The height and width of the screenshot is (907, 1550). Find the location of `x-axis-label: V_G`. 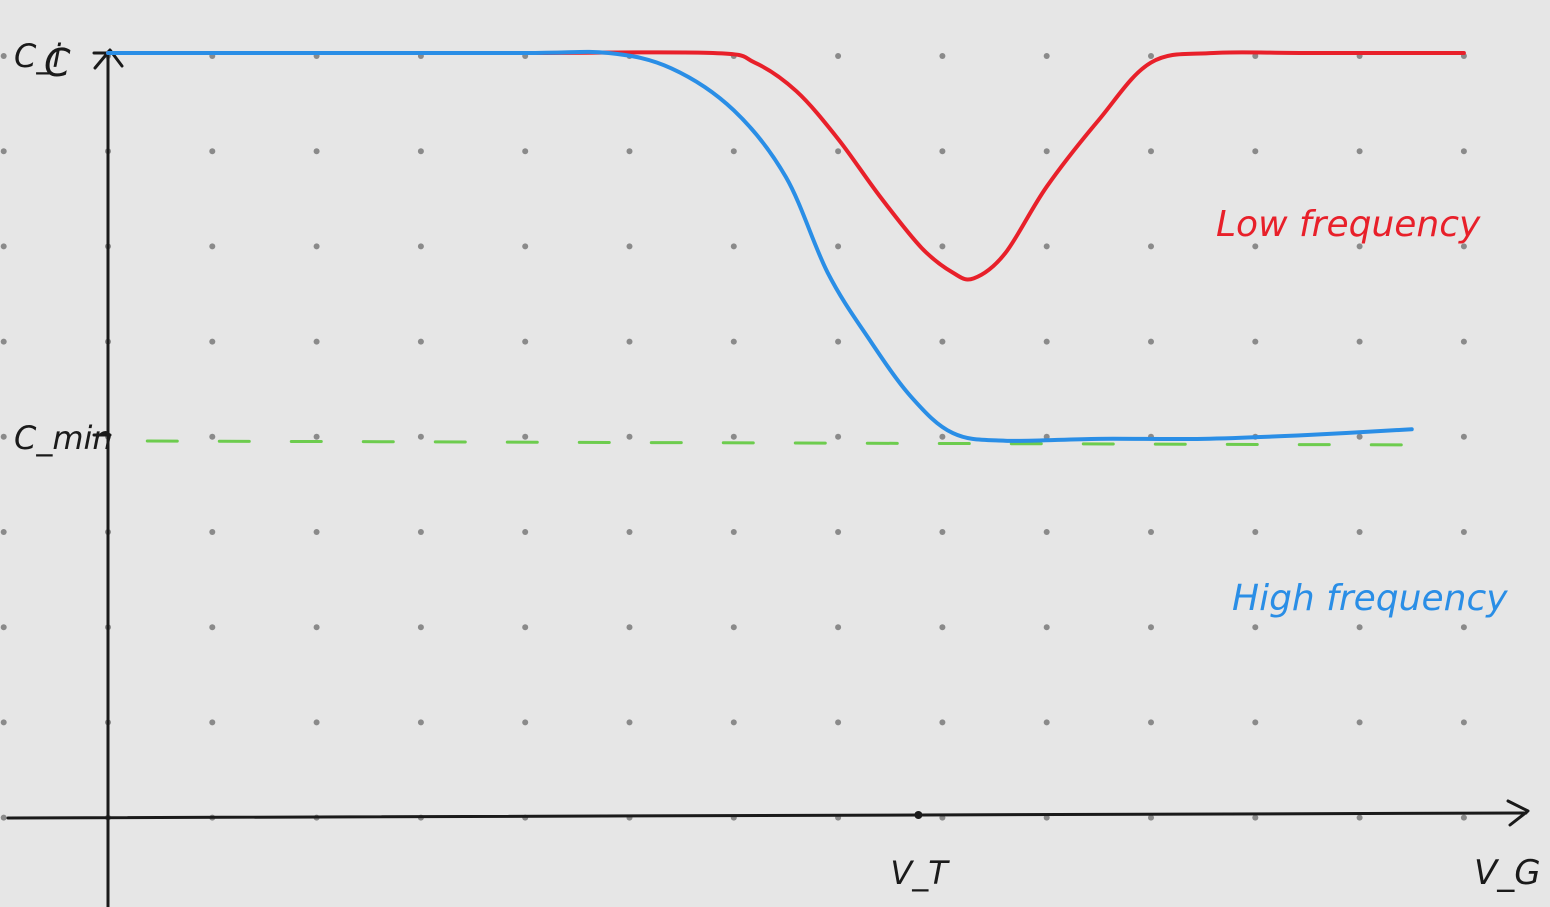

x-axis-label: V_G is located at coordinates (1507, 873).